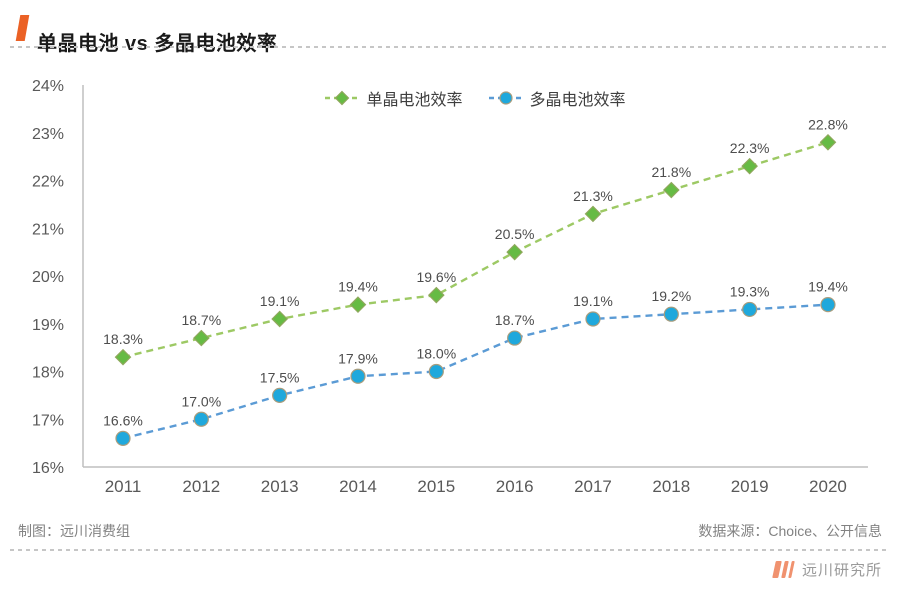  Describe the element at coordinates (593, 486) in the screenshot. I see `svg-text: 2017` at that location.